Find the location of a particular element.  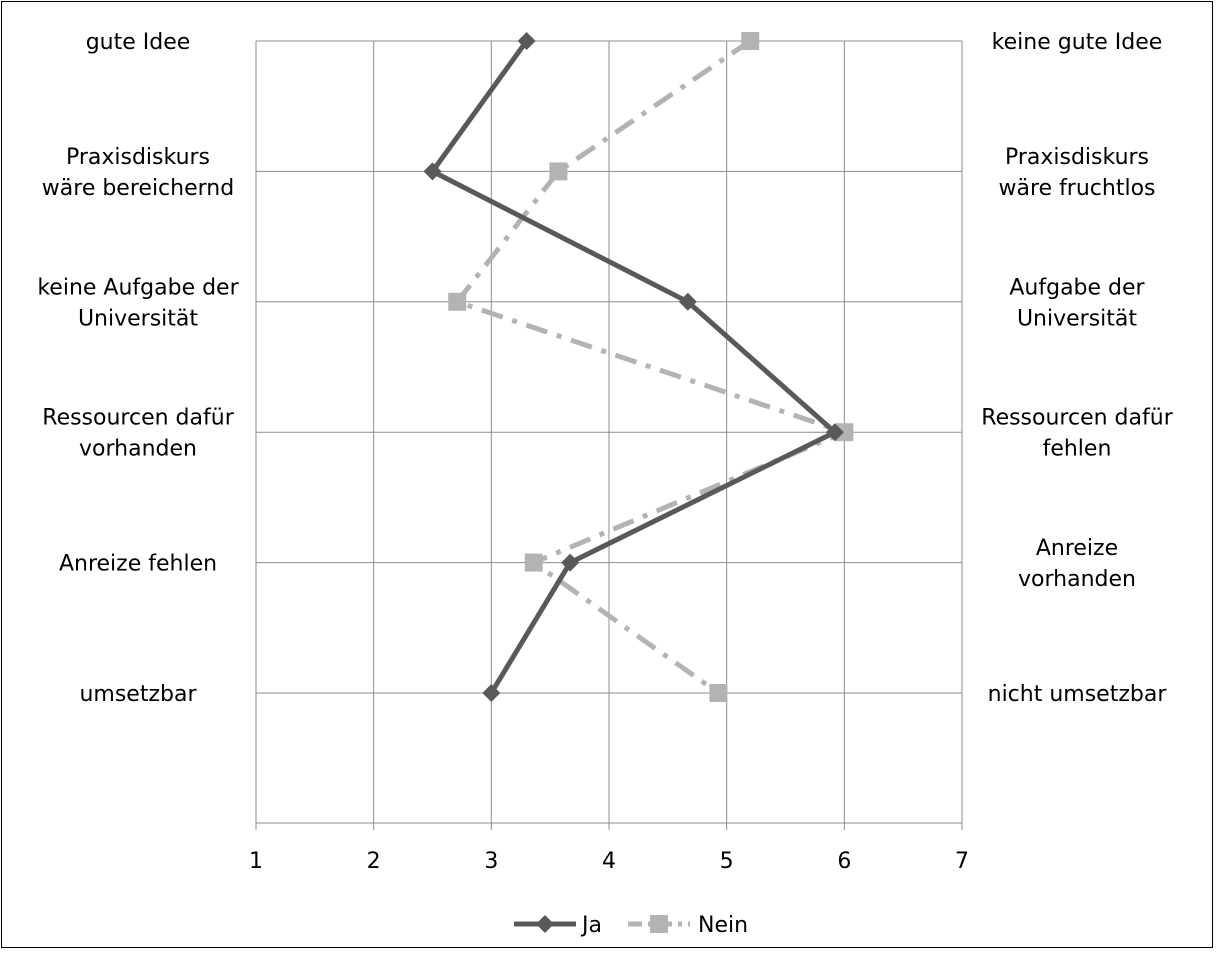

right-pole-label: nicht umsetzbar is located at coordinates (1078, 694).